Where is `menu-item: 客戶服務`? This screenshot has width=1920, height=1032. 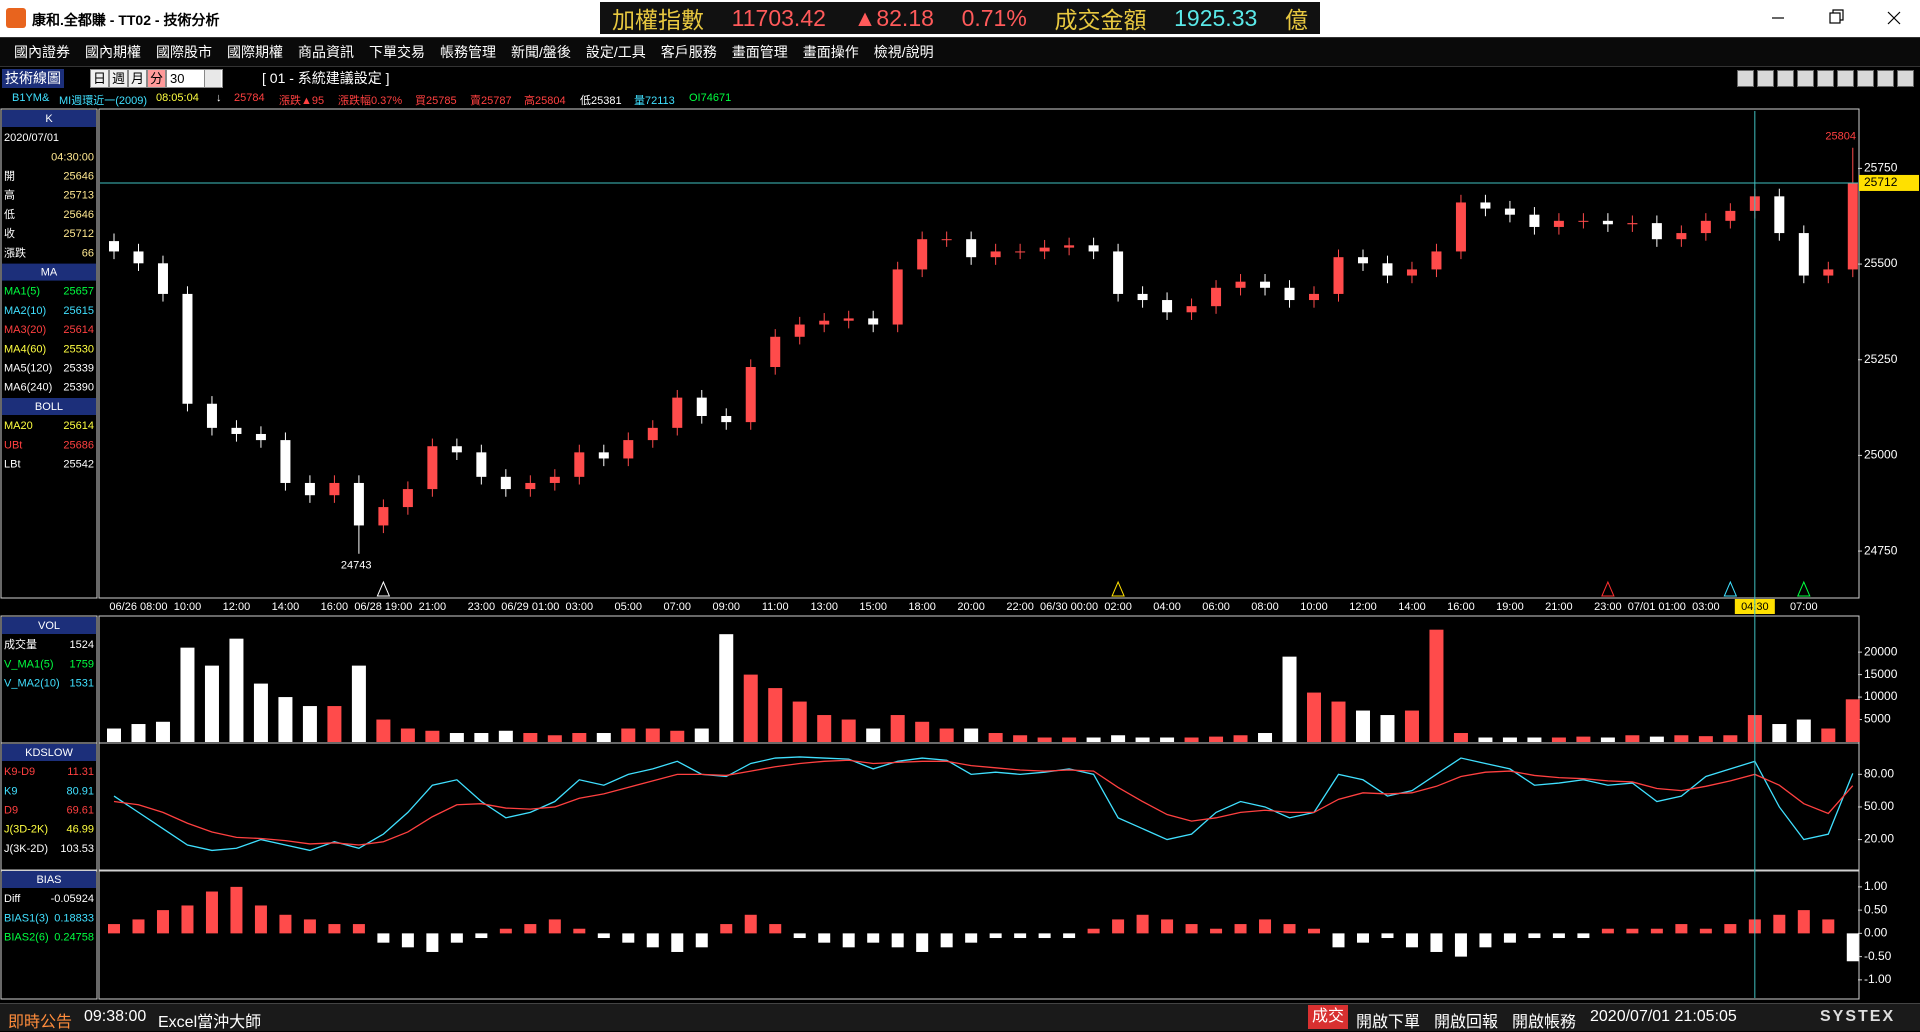
menu-item: 客戶服務 is located at coordinates (688, 52).